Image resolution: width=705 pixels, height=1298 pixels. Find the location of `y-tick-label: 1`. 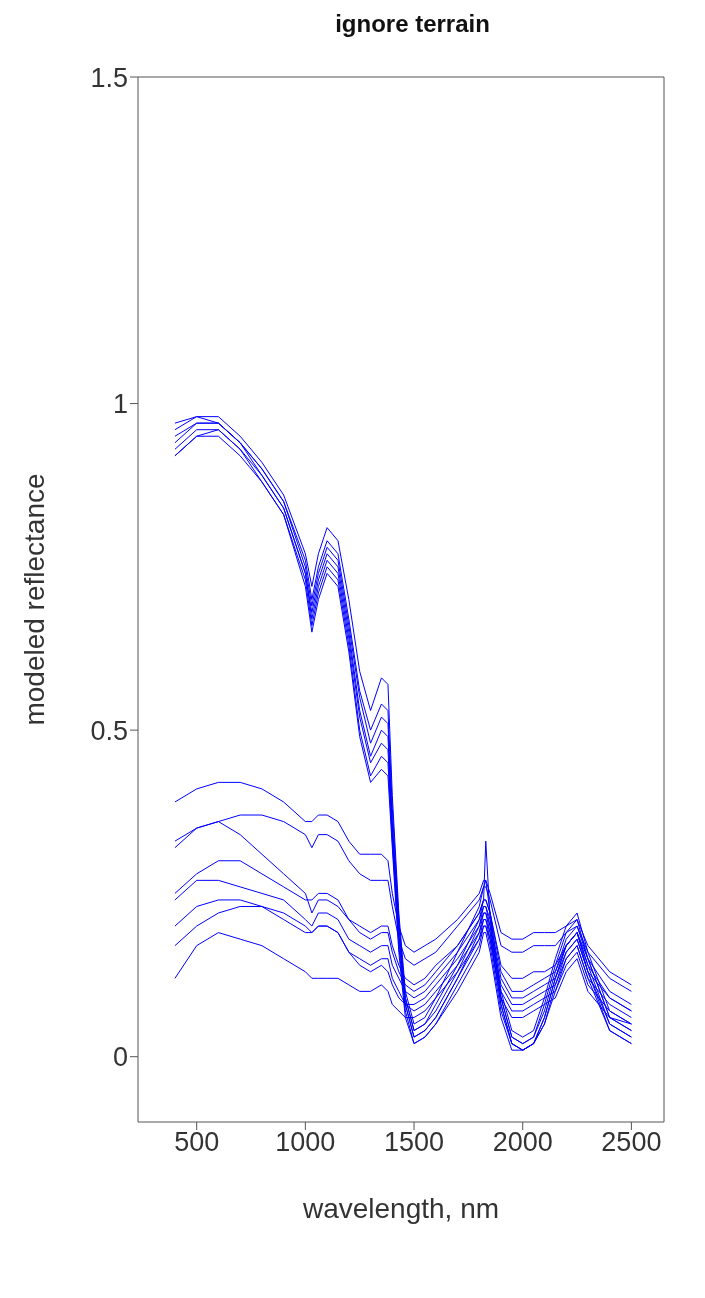

y-tick-label: 1 is located at coordinates (120, 404).